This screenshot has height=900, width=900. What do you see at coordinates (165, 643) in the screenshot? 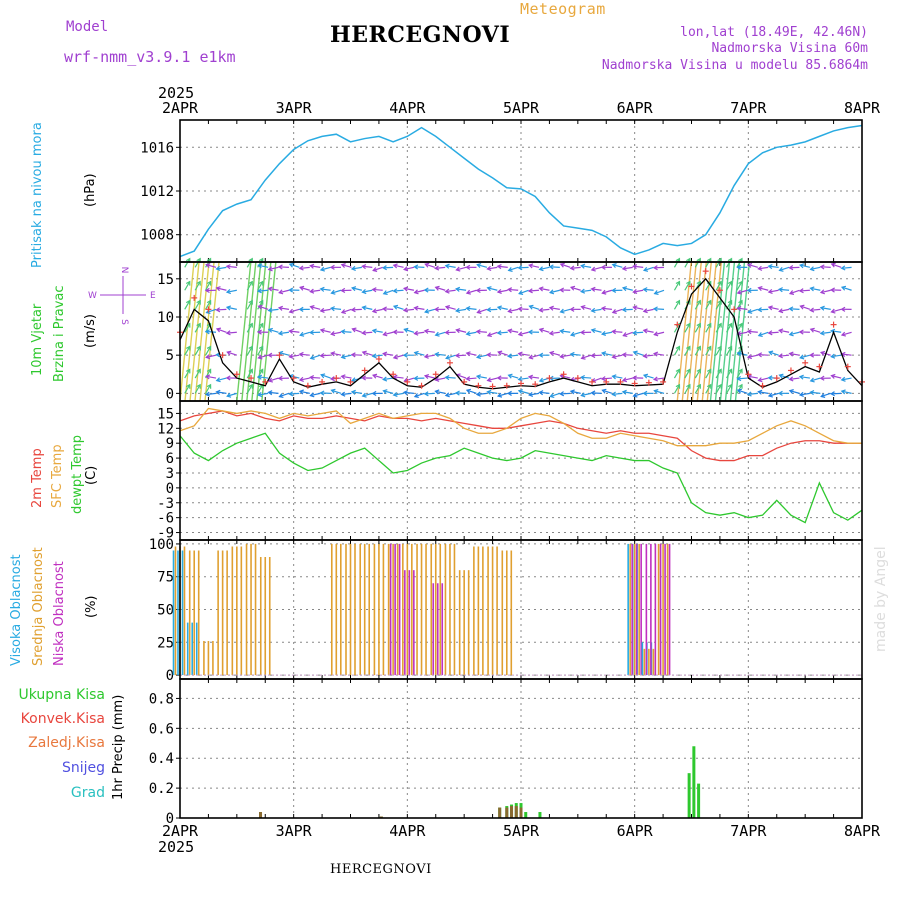
I see `y-tick-label: 25` at bounding box center [165, 643].